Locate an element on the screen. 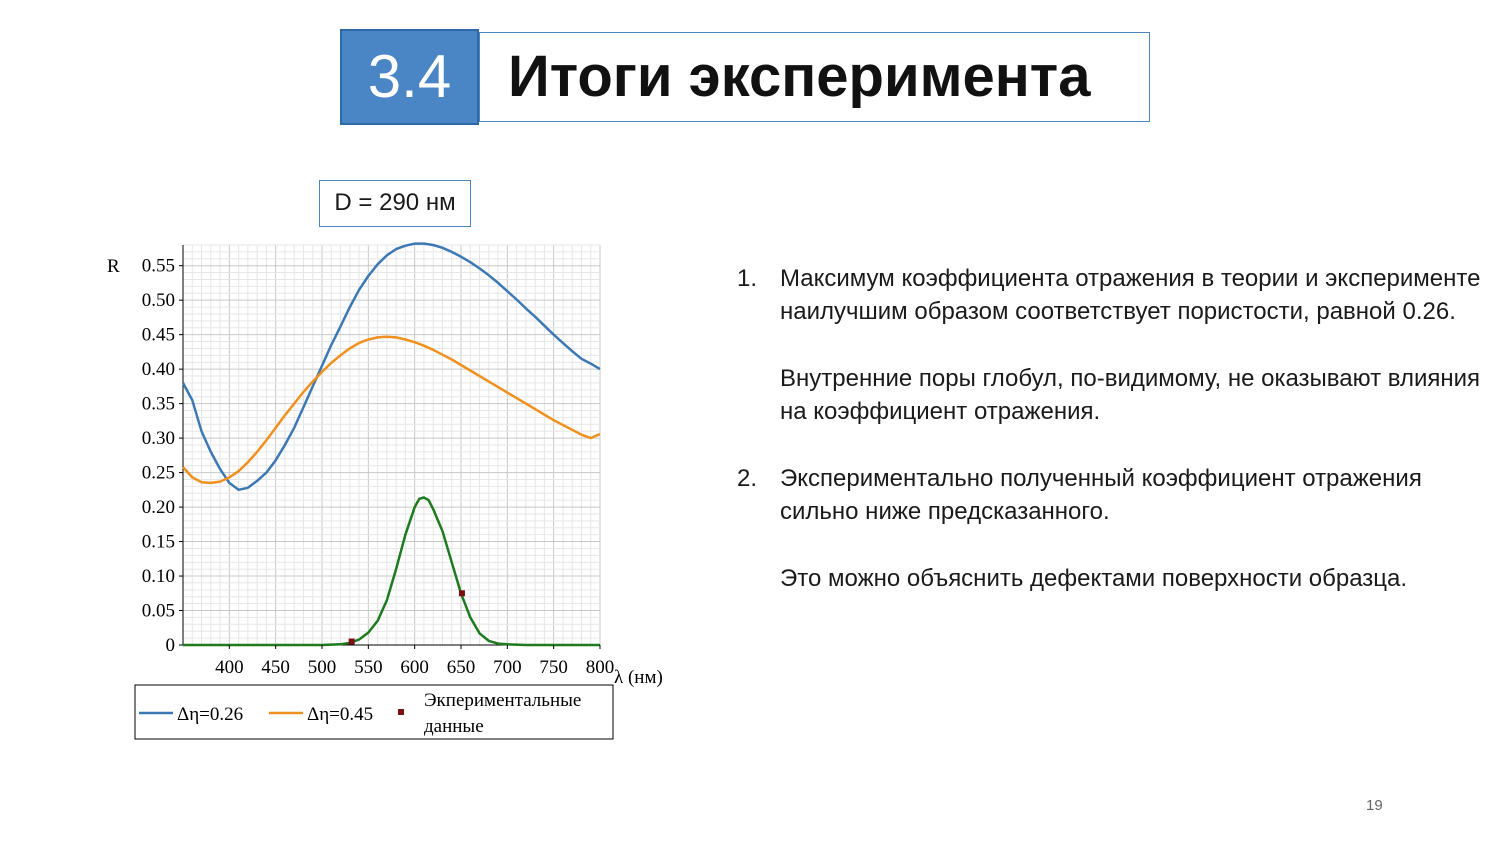  y-tick-label: 0.50 is located at coordinates (158, 300).